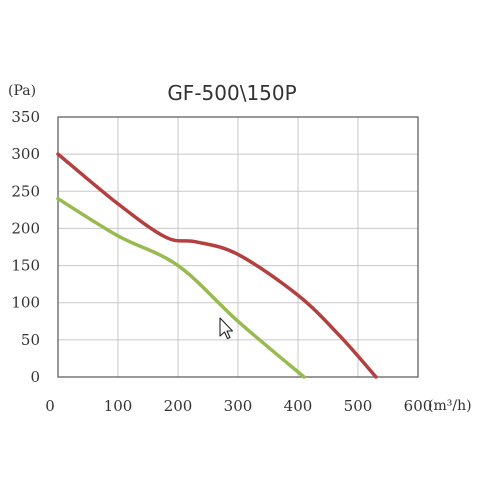 The width and height of the screenshot is (500, 500). Describe the element at coordinates (25, 303) in the screenshot. I see `y-tick-label: 100` at that location.